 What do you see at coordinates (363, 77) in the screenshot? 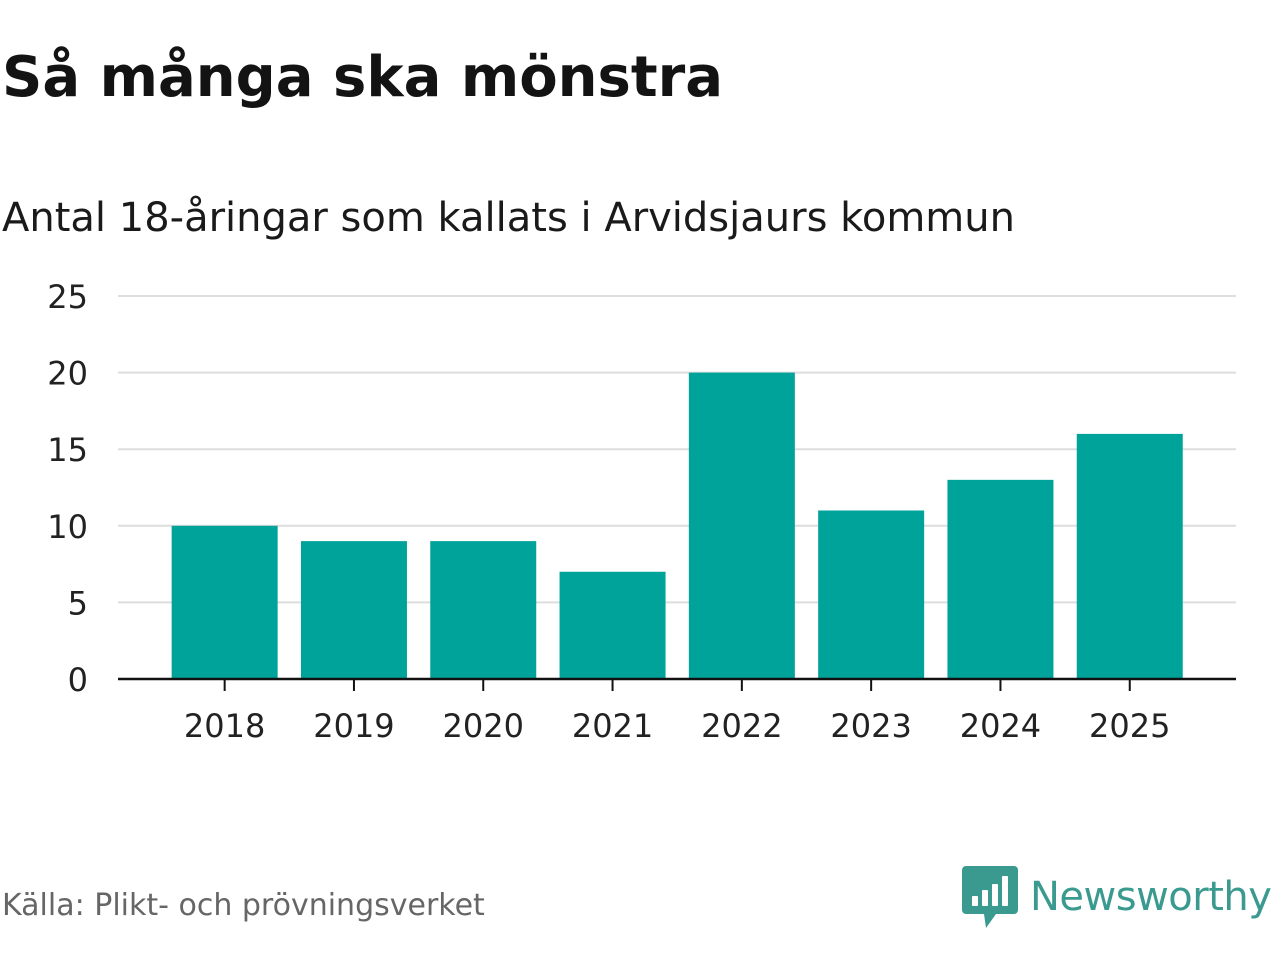
I see `chart-title: Så många ska mönstra` at bounding box center [363, 77].